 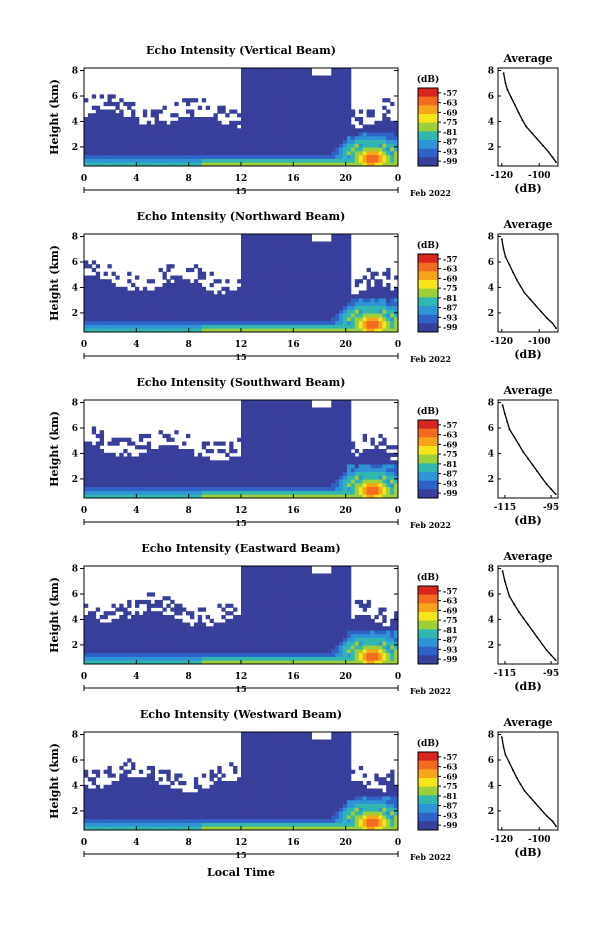 I want to click on colorbar-swatch, so click(x=428, y=162).